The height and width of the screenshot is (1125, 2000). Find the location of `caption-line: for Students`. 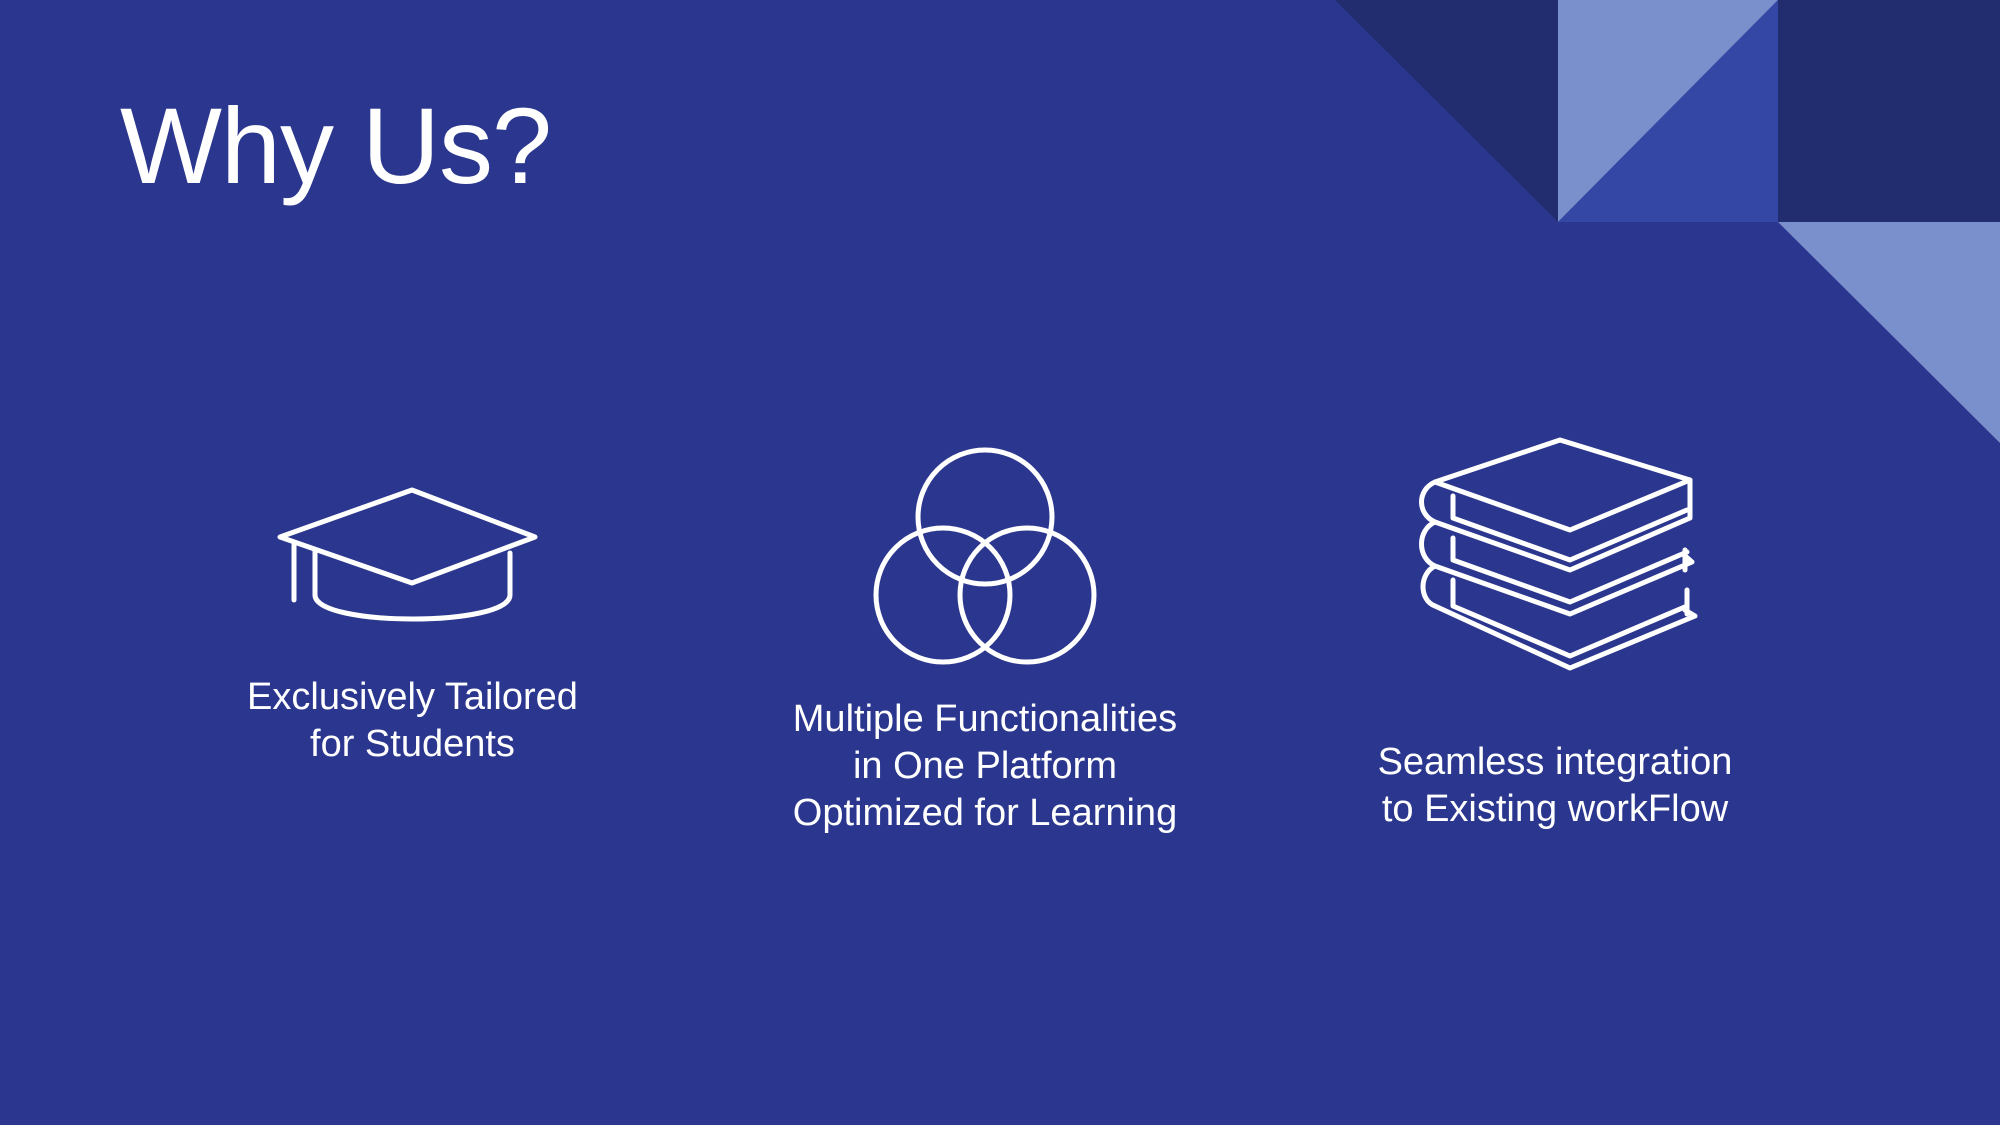

caption-line: for Students is located at coordinates (412, 744).